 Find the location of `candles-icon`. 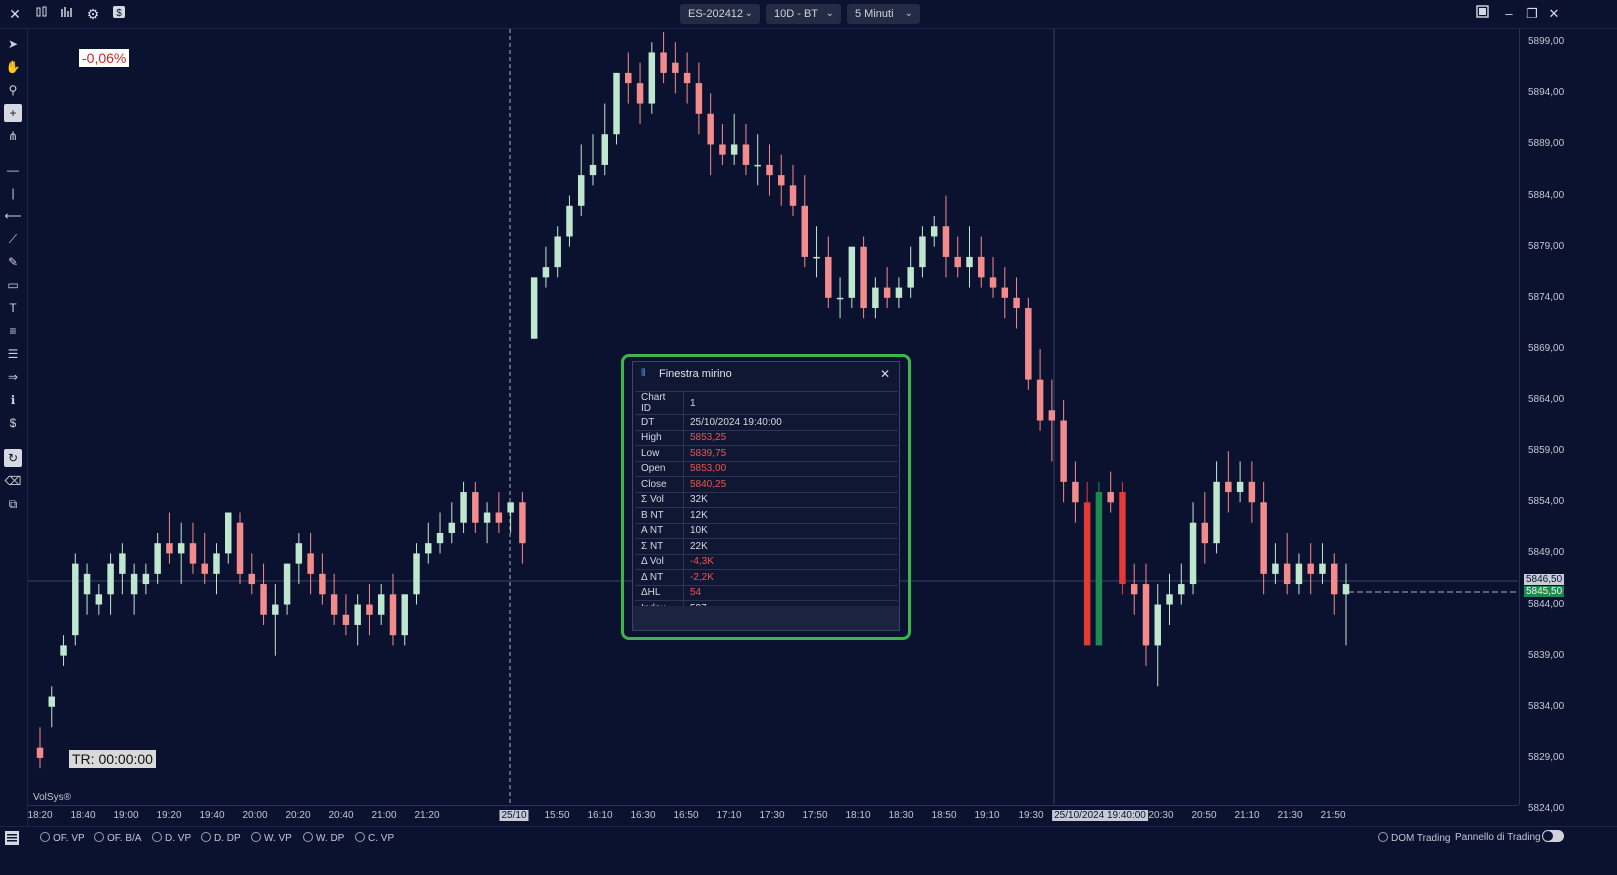

candles-icon is located at coordinates (42, 14).